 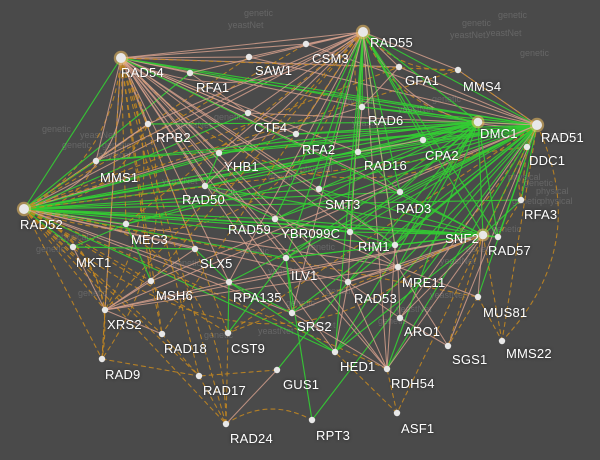 I want to click on node-rad6, so click(x=362, y=107).